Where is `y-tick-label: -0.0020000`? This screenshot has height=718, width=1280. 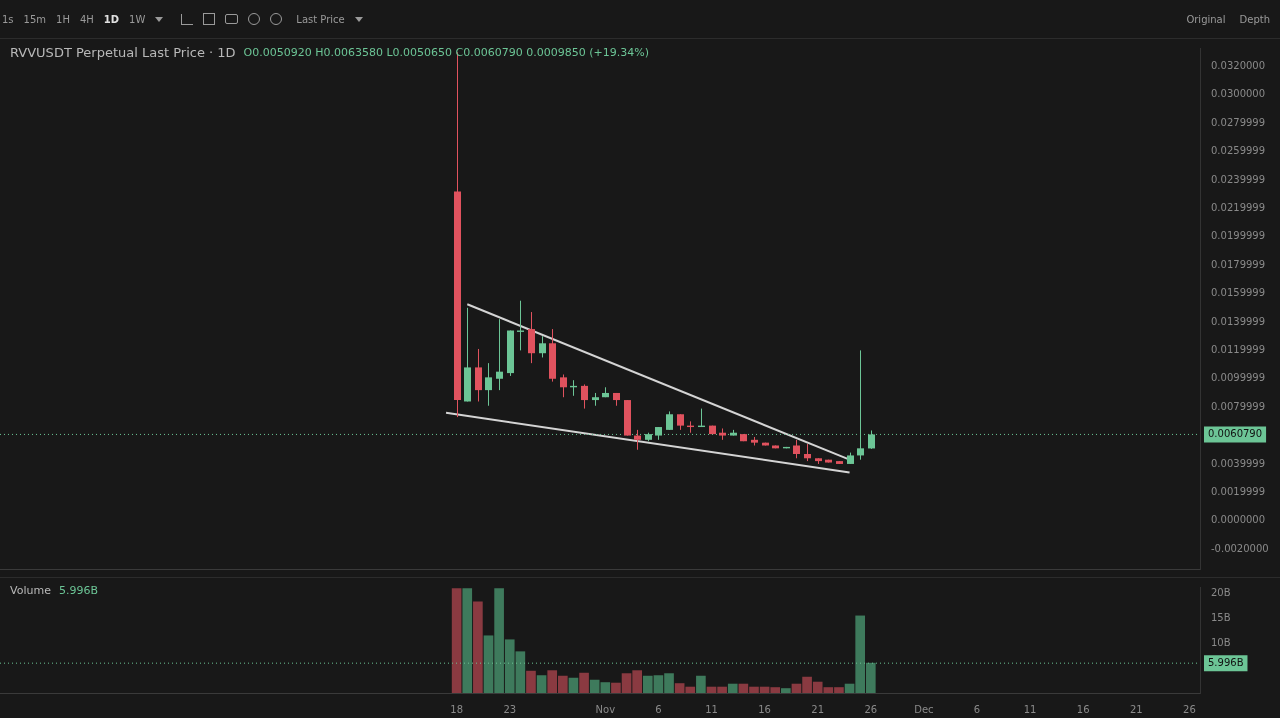
y-tick-label: -0.0020000 is located at coordinates (1240, 548).